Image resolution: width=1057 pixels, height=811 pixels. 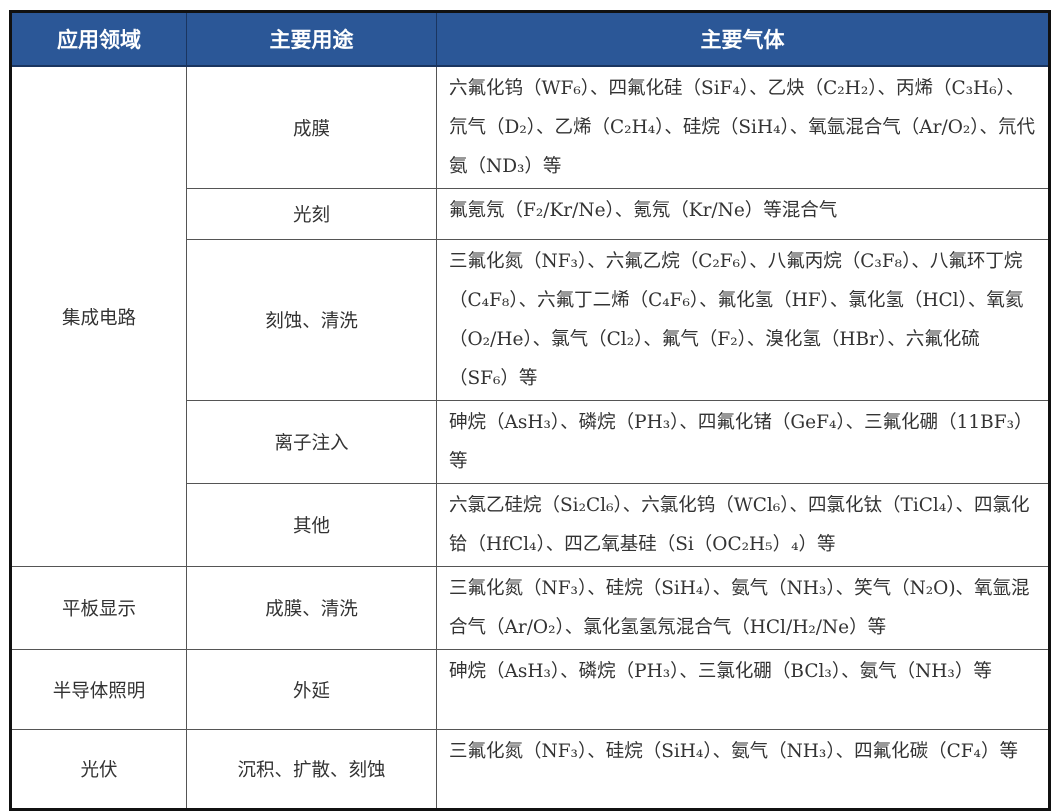 What do you see at coordinates (743, 214) in the screenshot?
I see `gases-cell: 氟氪氖（F₂/Kr/Ne）、氪氖（Kr/Ne）等混合气` at bounding box center [743, 214].